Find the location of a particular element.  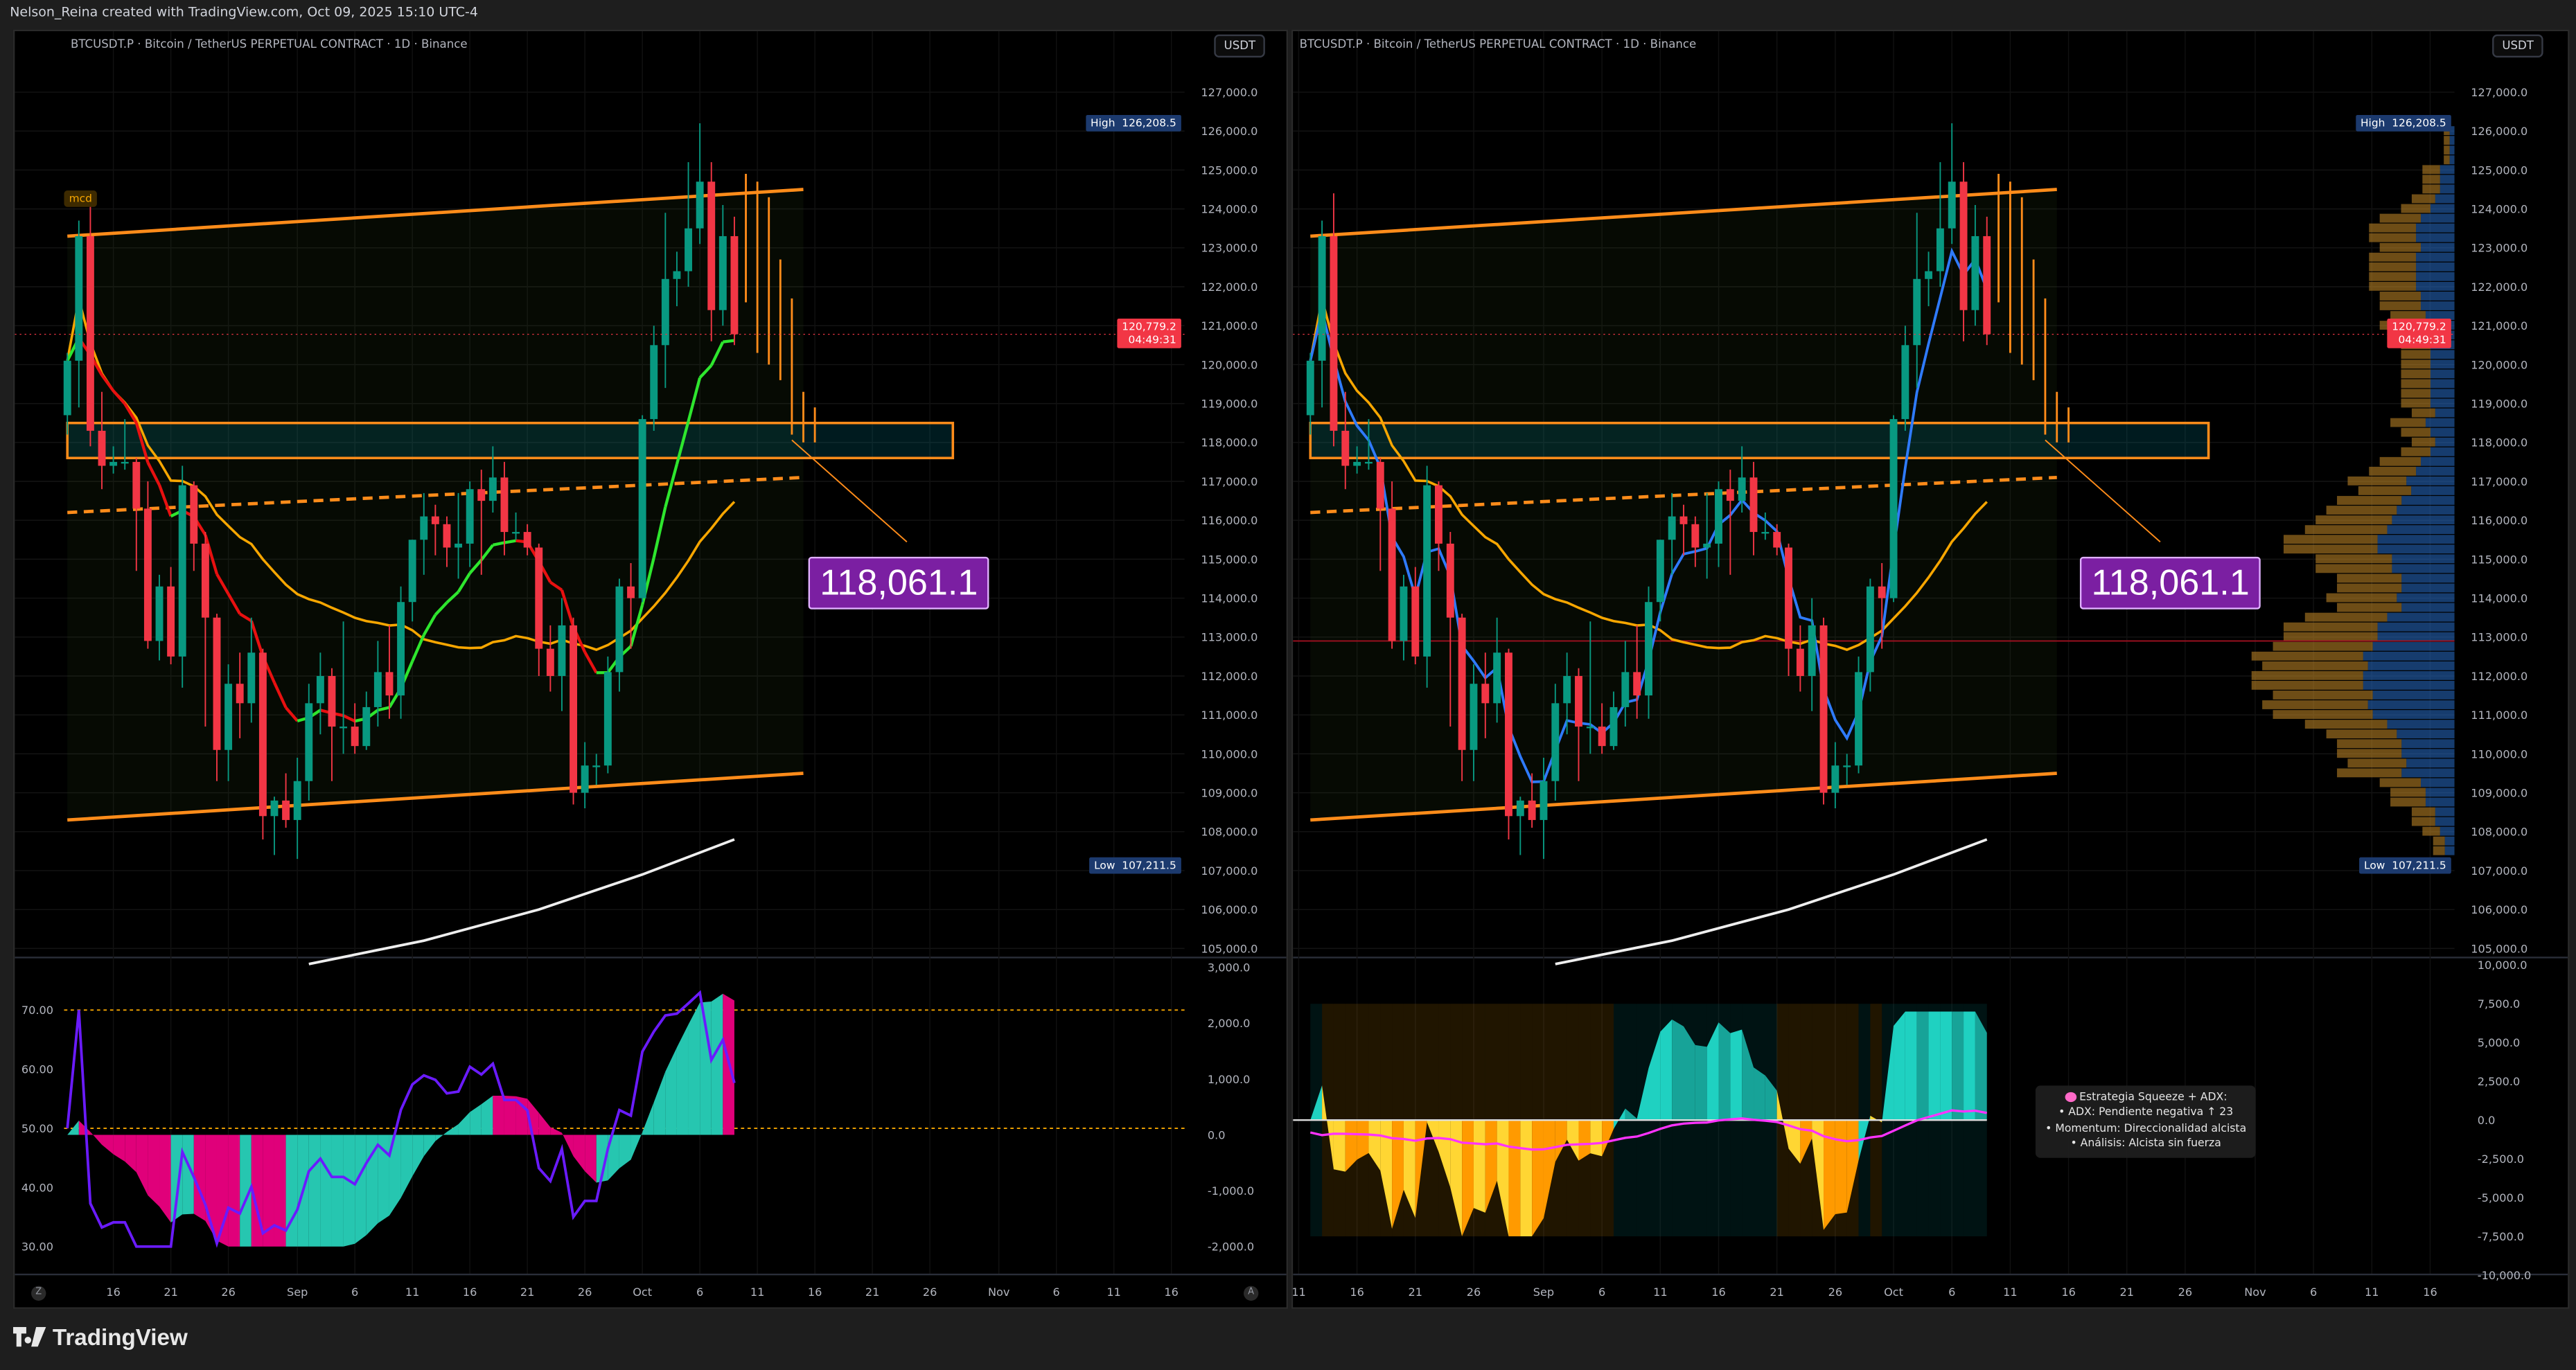

indicator-tag: mcd is located at coordinates (81, 199).